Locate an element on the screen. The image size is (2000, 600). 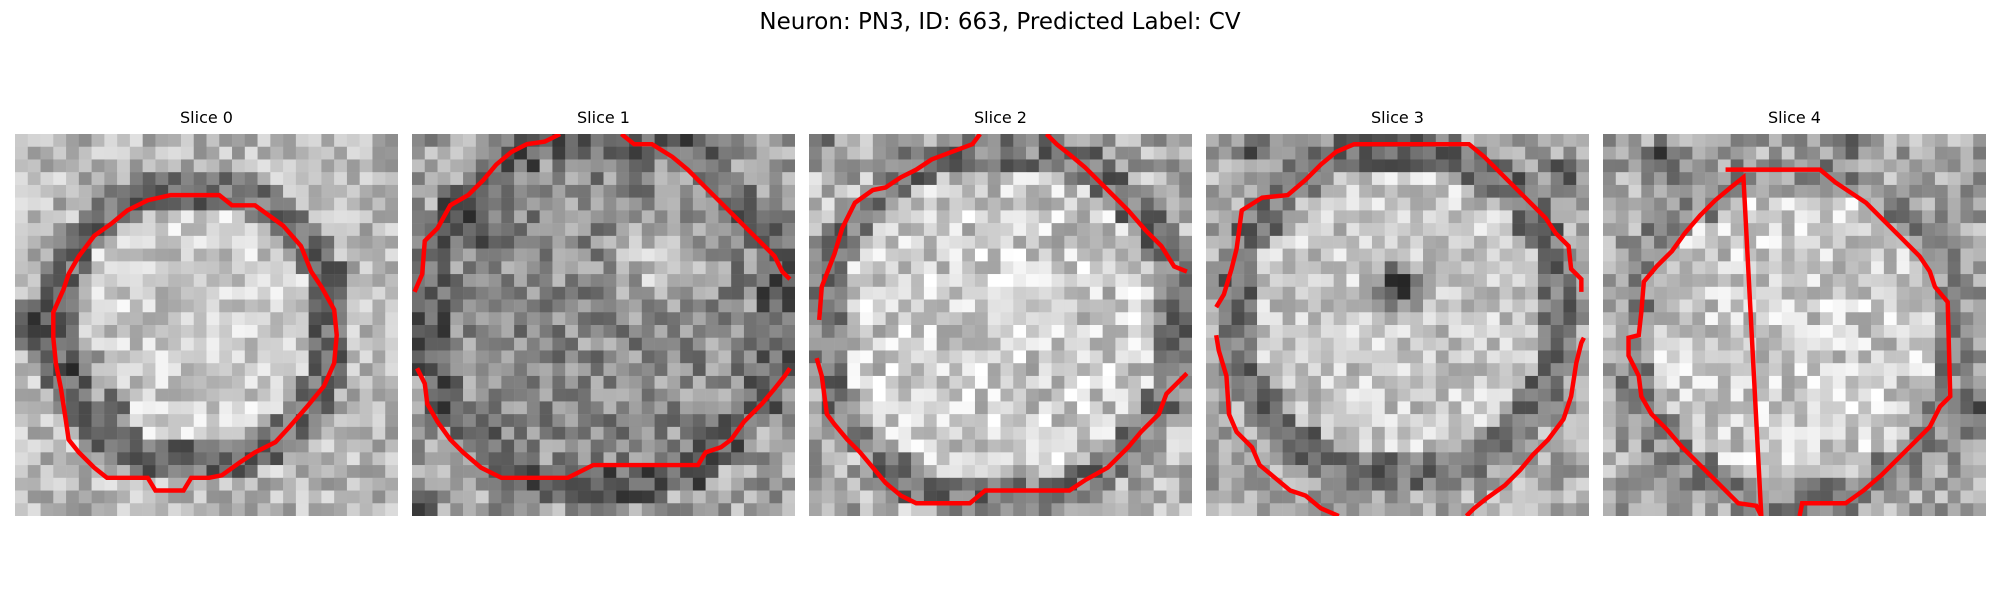
segmentation-contour-3a is located at coordinates (1399, 225).